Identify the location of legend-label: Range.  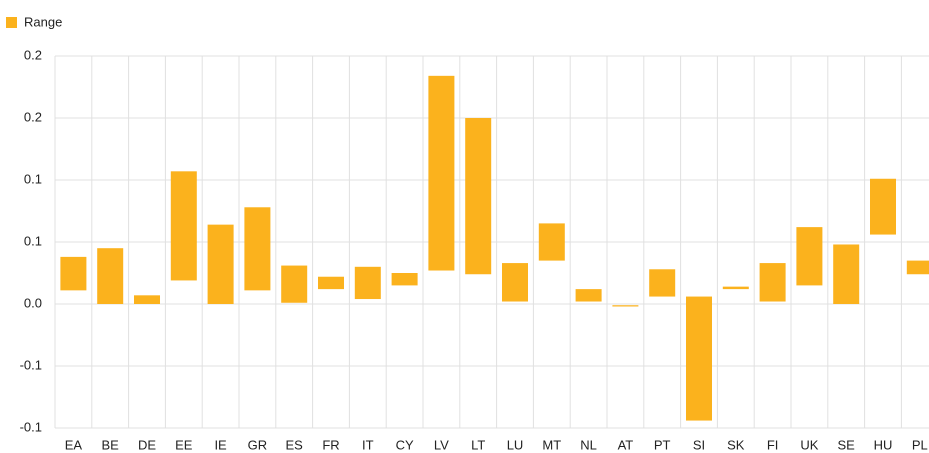
(43, 21).